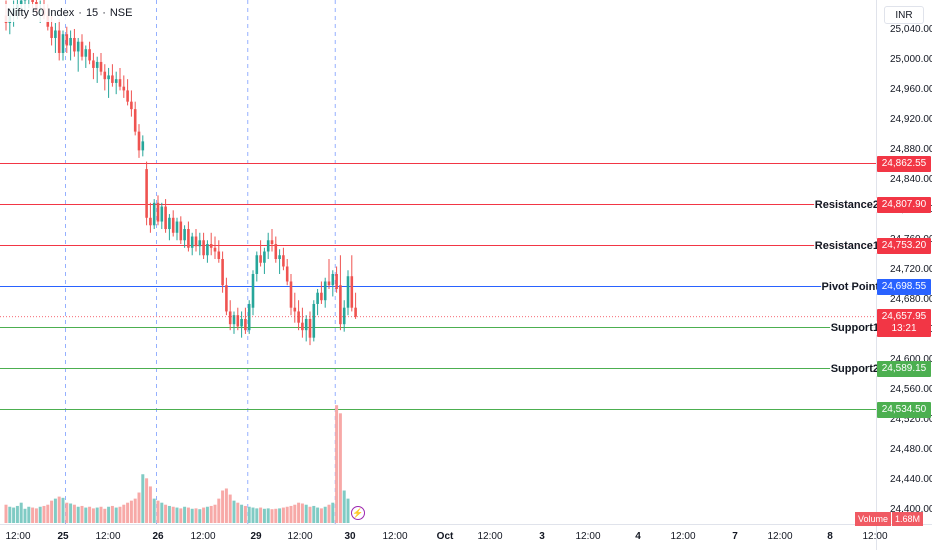 The height and width of the screenshot is (550, 932). I want to click on symbol-name: Nifty 50 Index, so click(41, 13).